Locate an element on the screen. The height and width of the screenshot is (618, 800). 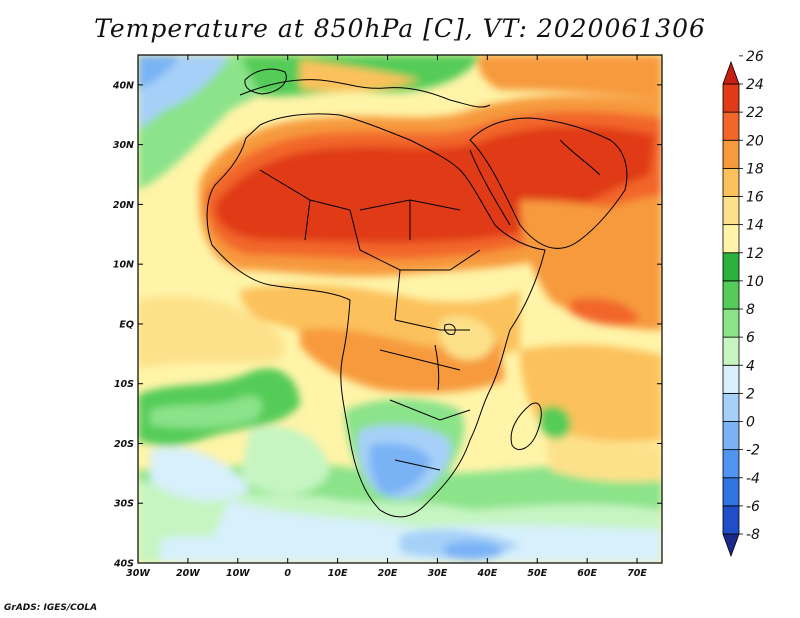
lat-tick-label: EQ is located at coordinates (126, 324).